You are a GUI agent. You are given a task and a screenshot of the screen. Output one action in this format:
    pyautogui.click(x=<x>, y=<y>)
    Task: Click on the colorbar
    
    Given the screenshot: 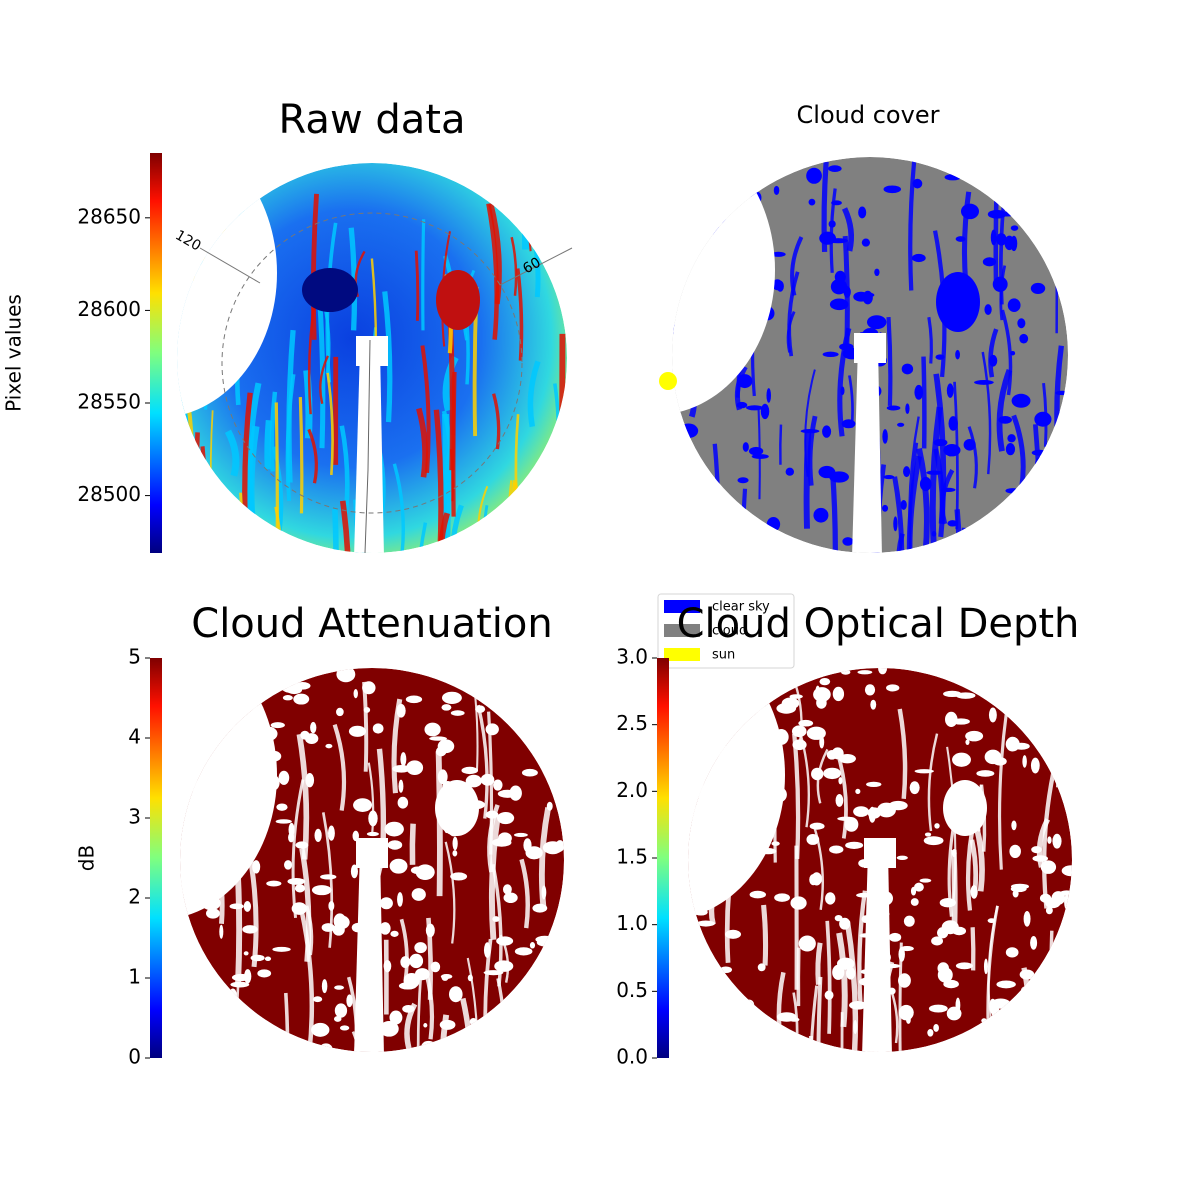 What is the action you would take?
    pyautogui.click(x=156, y=858)
    